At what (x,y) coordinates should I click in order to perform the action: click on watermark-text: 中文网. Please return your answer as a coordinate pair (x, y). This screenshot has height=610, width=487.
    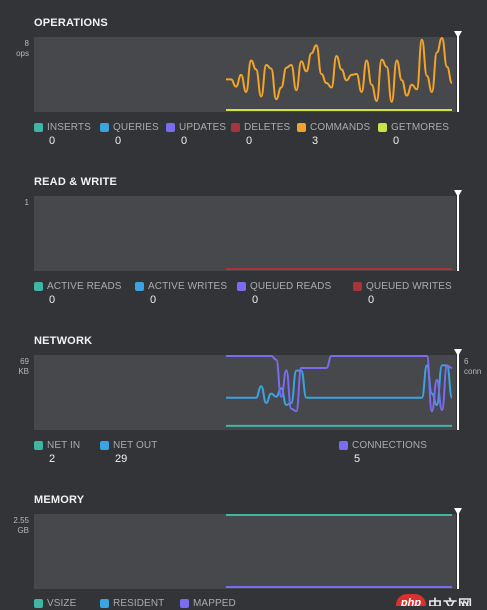
    Looking at the image, I should click on (450, 601).